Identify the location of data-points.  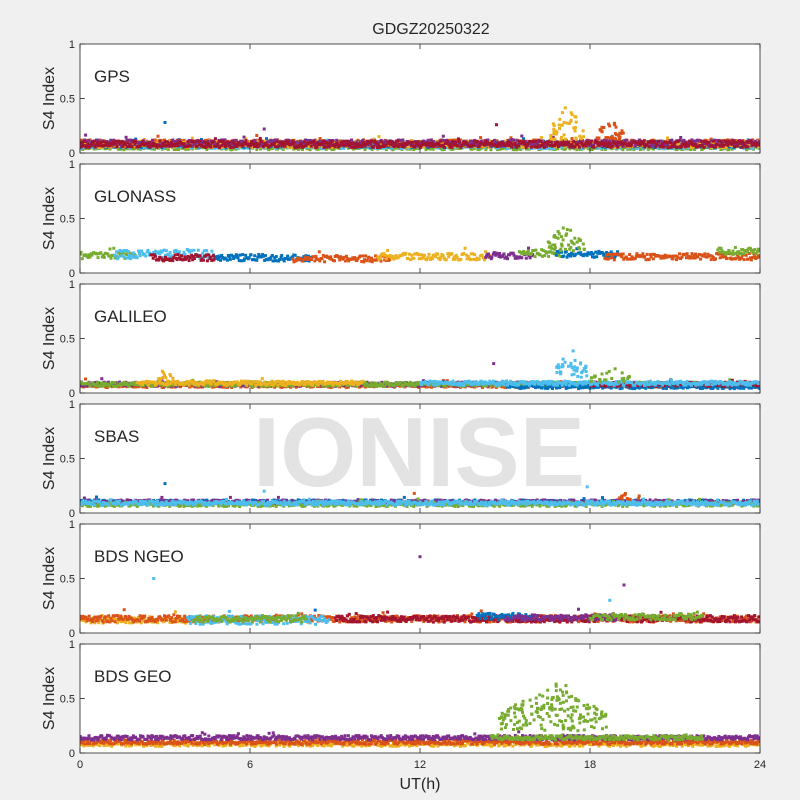
(420, 129).